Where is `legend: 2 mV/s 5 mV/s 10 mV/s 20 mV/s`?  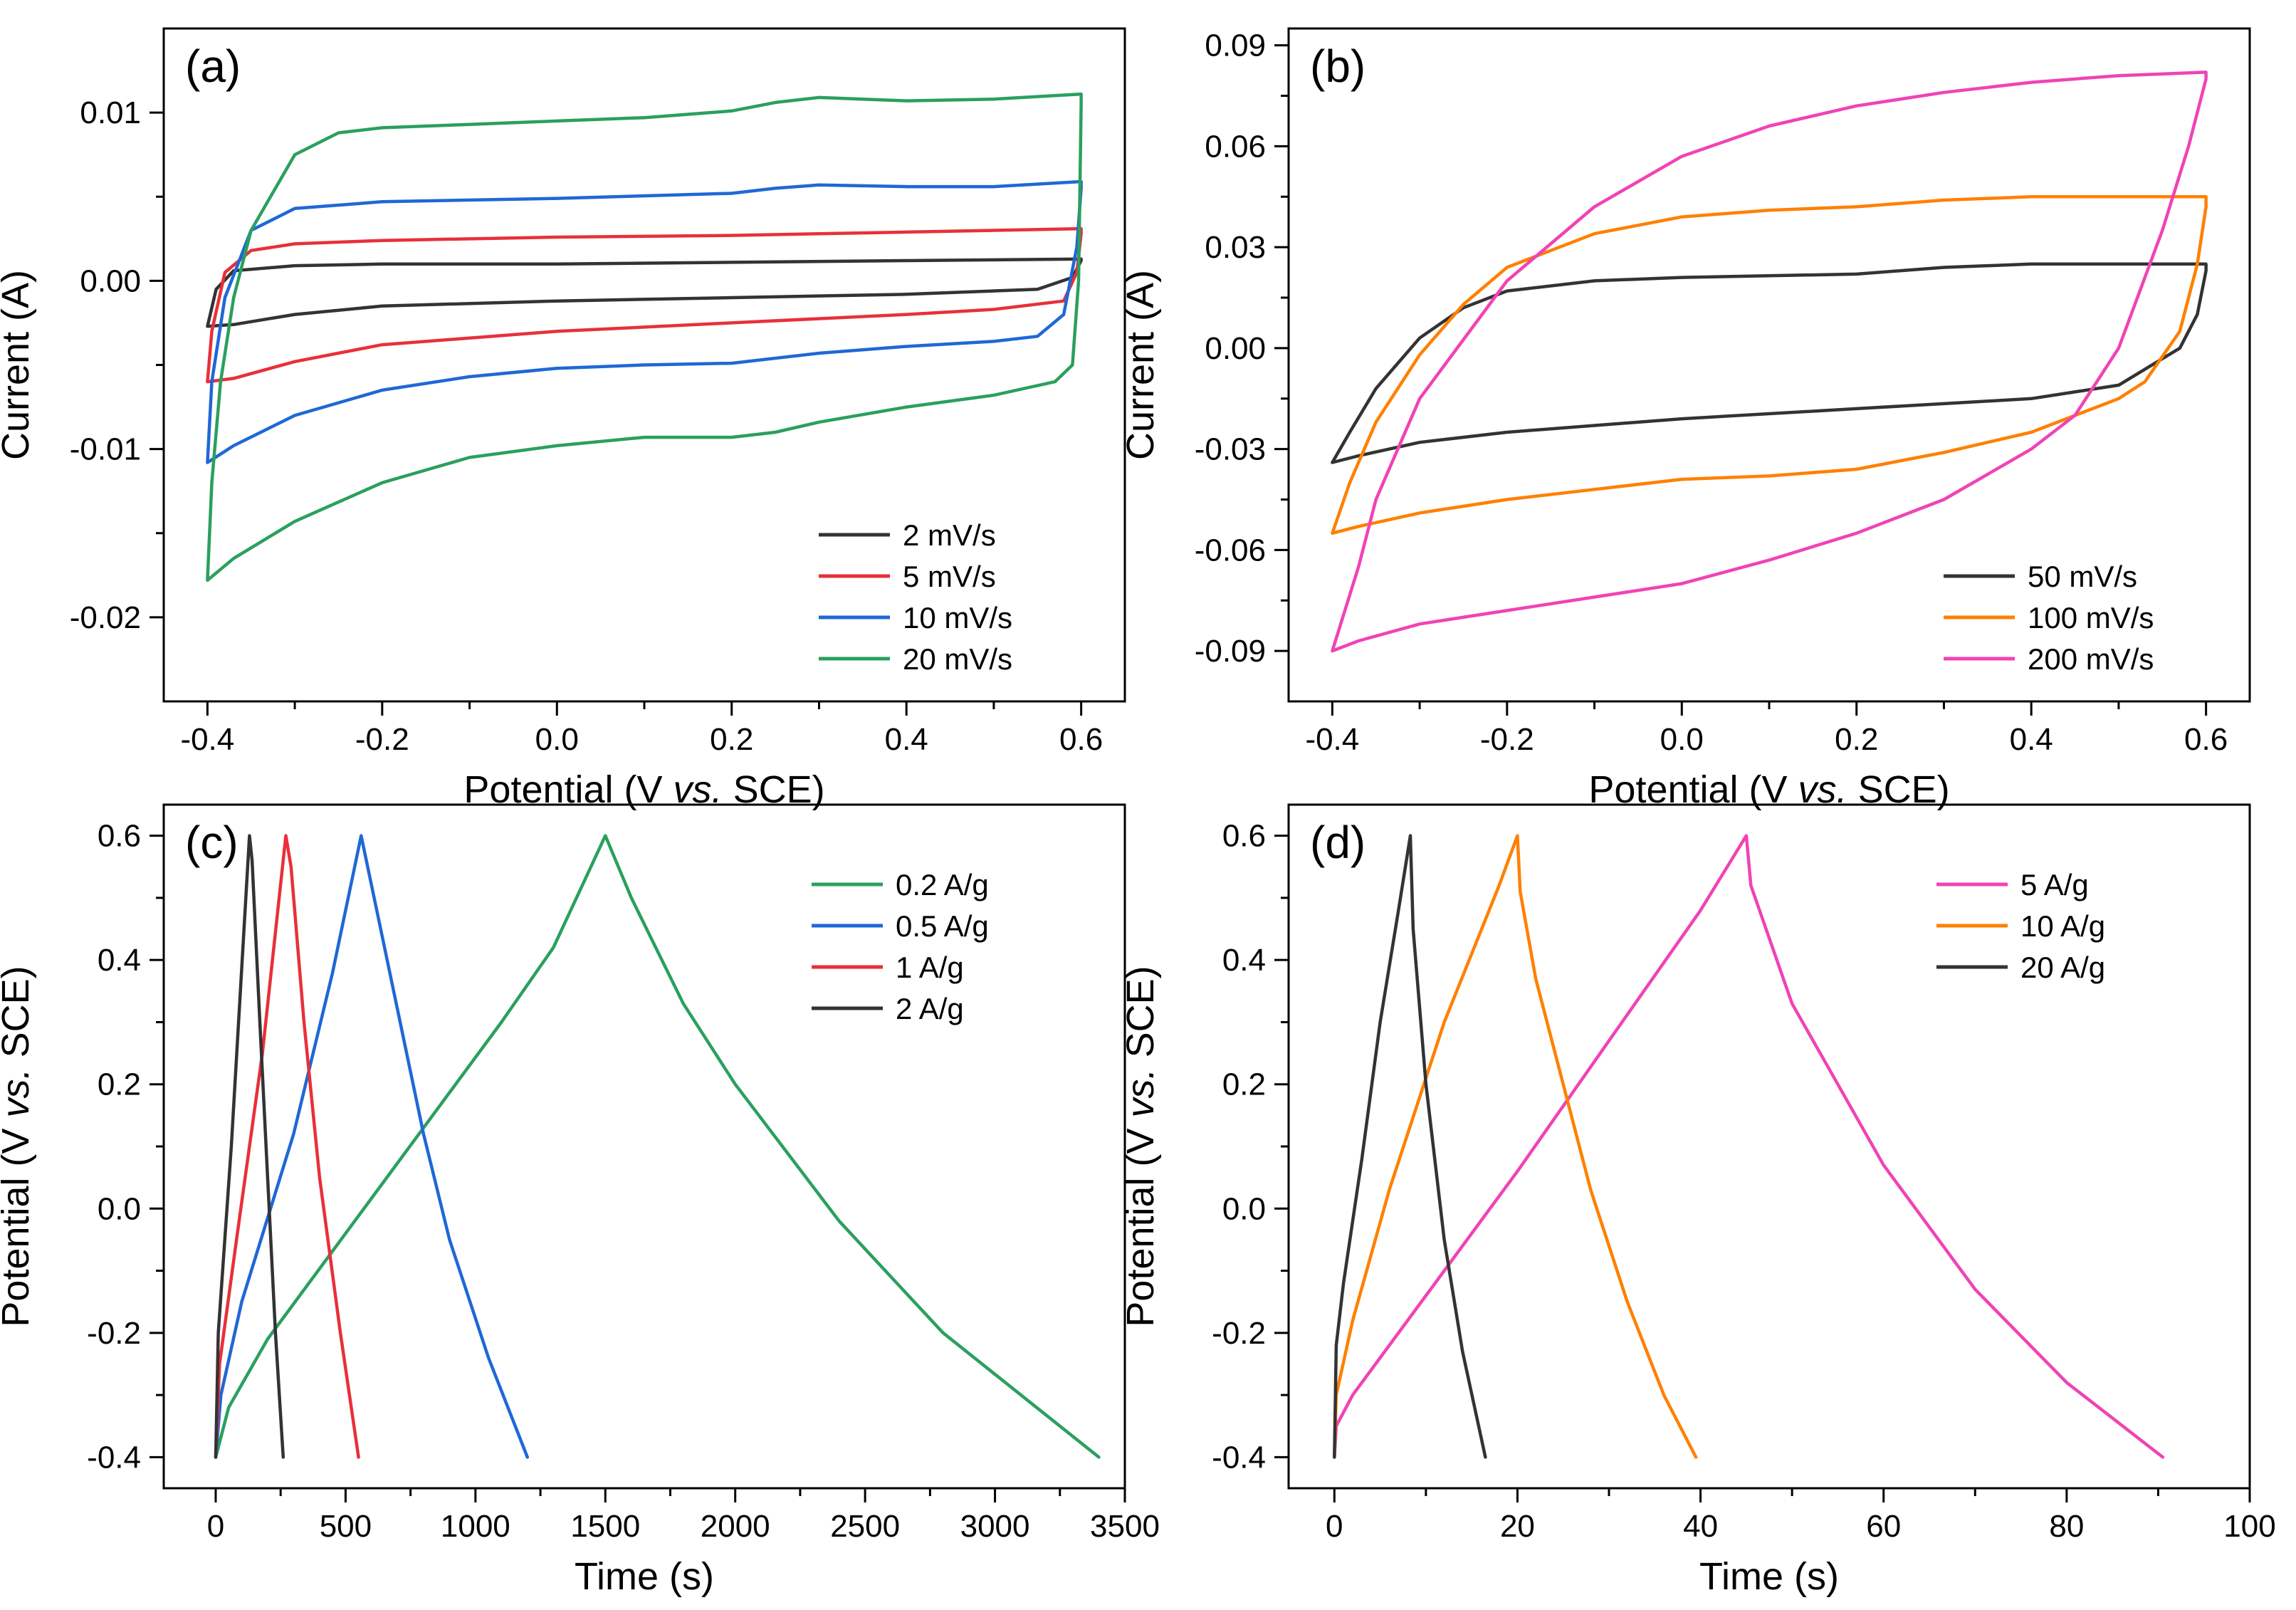 legend: 2 mV/s 5 mV/s 10 mV/s 20 mV/s is located at coordinates (915, 597).